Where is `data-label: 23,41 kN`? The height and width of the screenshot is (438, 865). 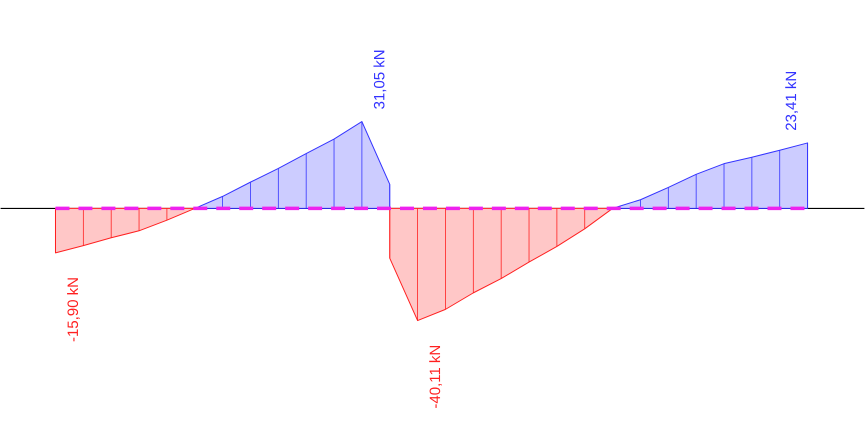 data-label: 23,41 kN is located at coordinates (791, 101).